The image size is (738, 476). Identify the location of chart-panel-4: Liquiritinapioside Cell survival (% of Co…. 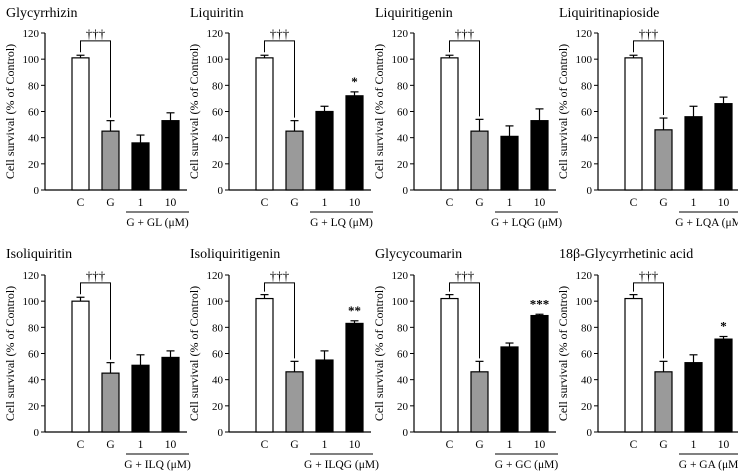
(647, 117).